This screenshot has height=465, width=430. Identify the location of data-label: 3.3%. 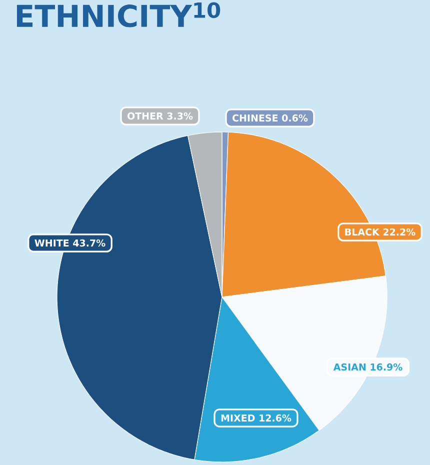
(180, 116).